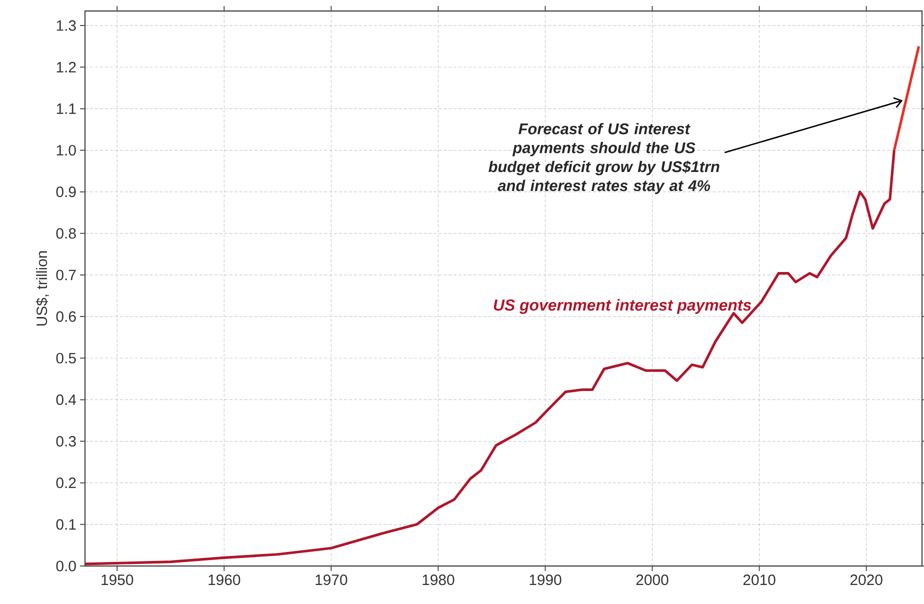 Image resolution: width=924 pixels, height=604 pixels. I want to click on y-tick-label: 0.9, so click(66, 192).